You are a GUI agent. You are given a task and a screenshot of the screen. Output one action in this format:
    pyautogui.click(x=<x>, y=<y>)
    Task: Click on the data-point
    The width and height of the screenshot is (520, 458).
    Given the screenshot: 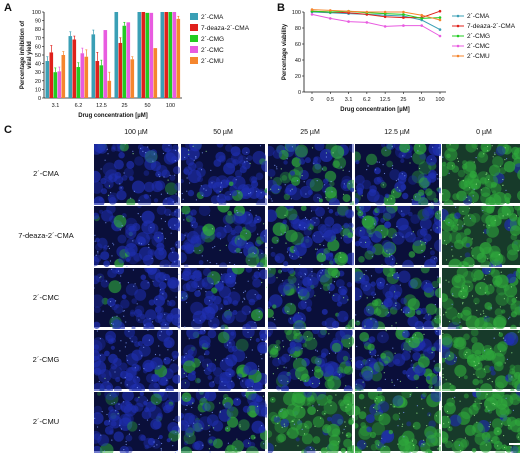 What is the action you would take?
    pyautogui.click(x=385, y=17)
    